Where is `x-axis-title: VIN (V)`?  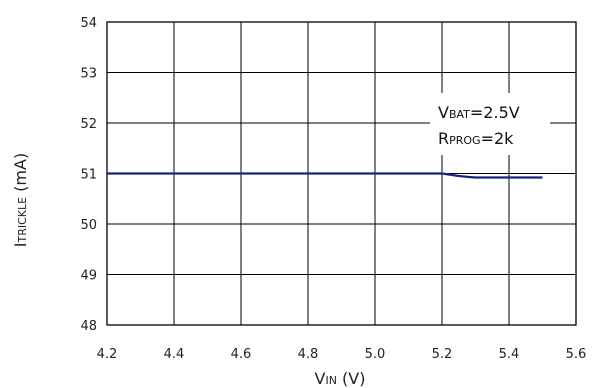
x-axis-title: VIN (V) is located at coordinates (340, 378).